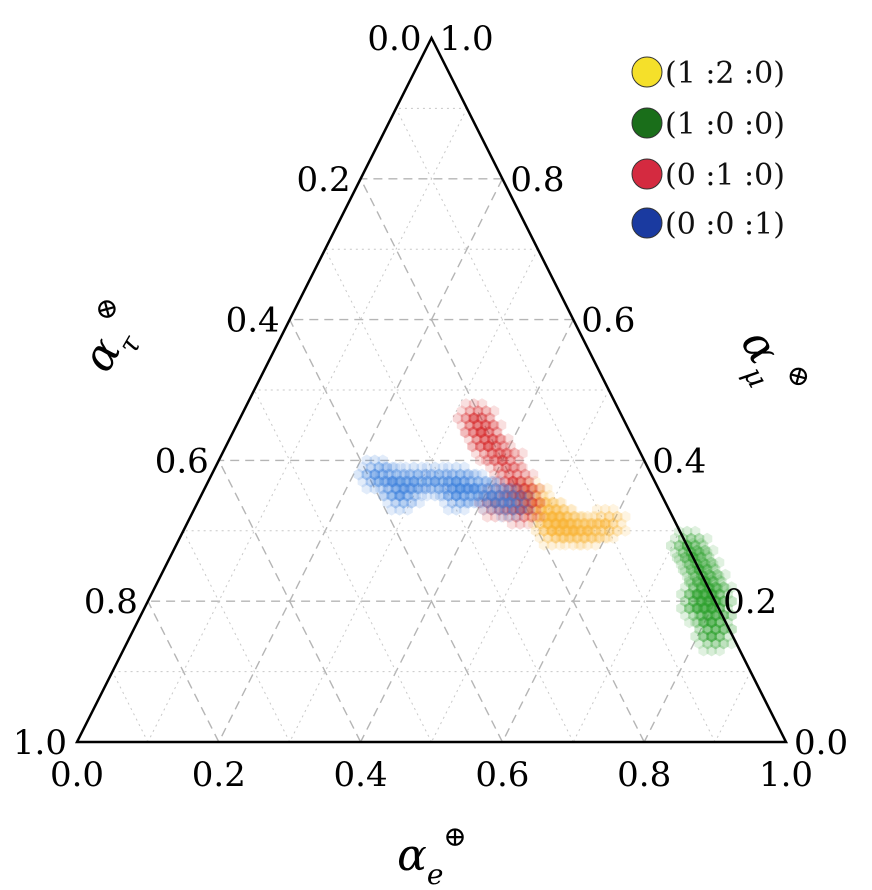  I want to click on left-tick-label: 1.0, so click(40, 743).